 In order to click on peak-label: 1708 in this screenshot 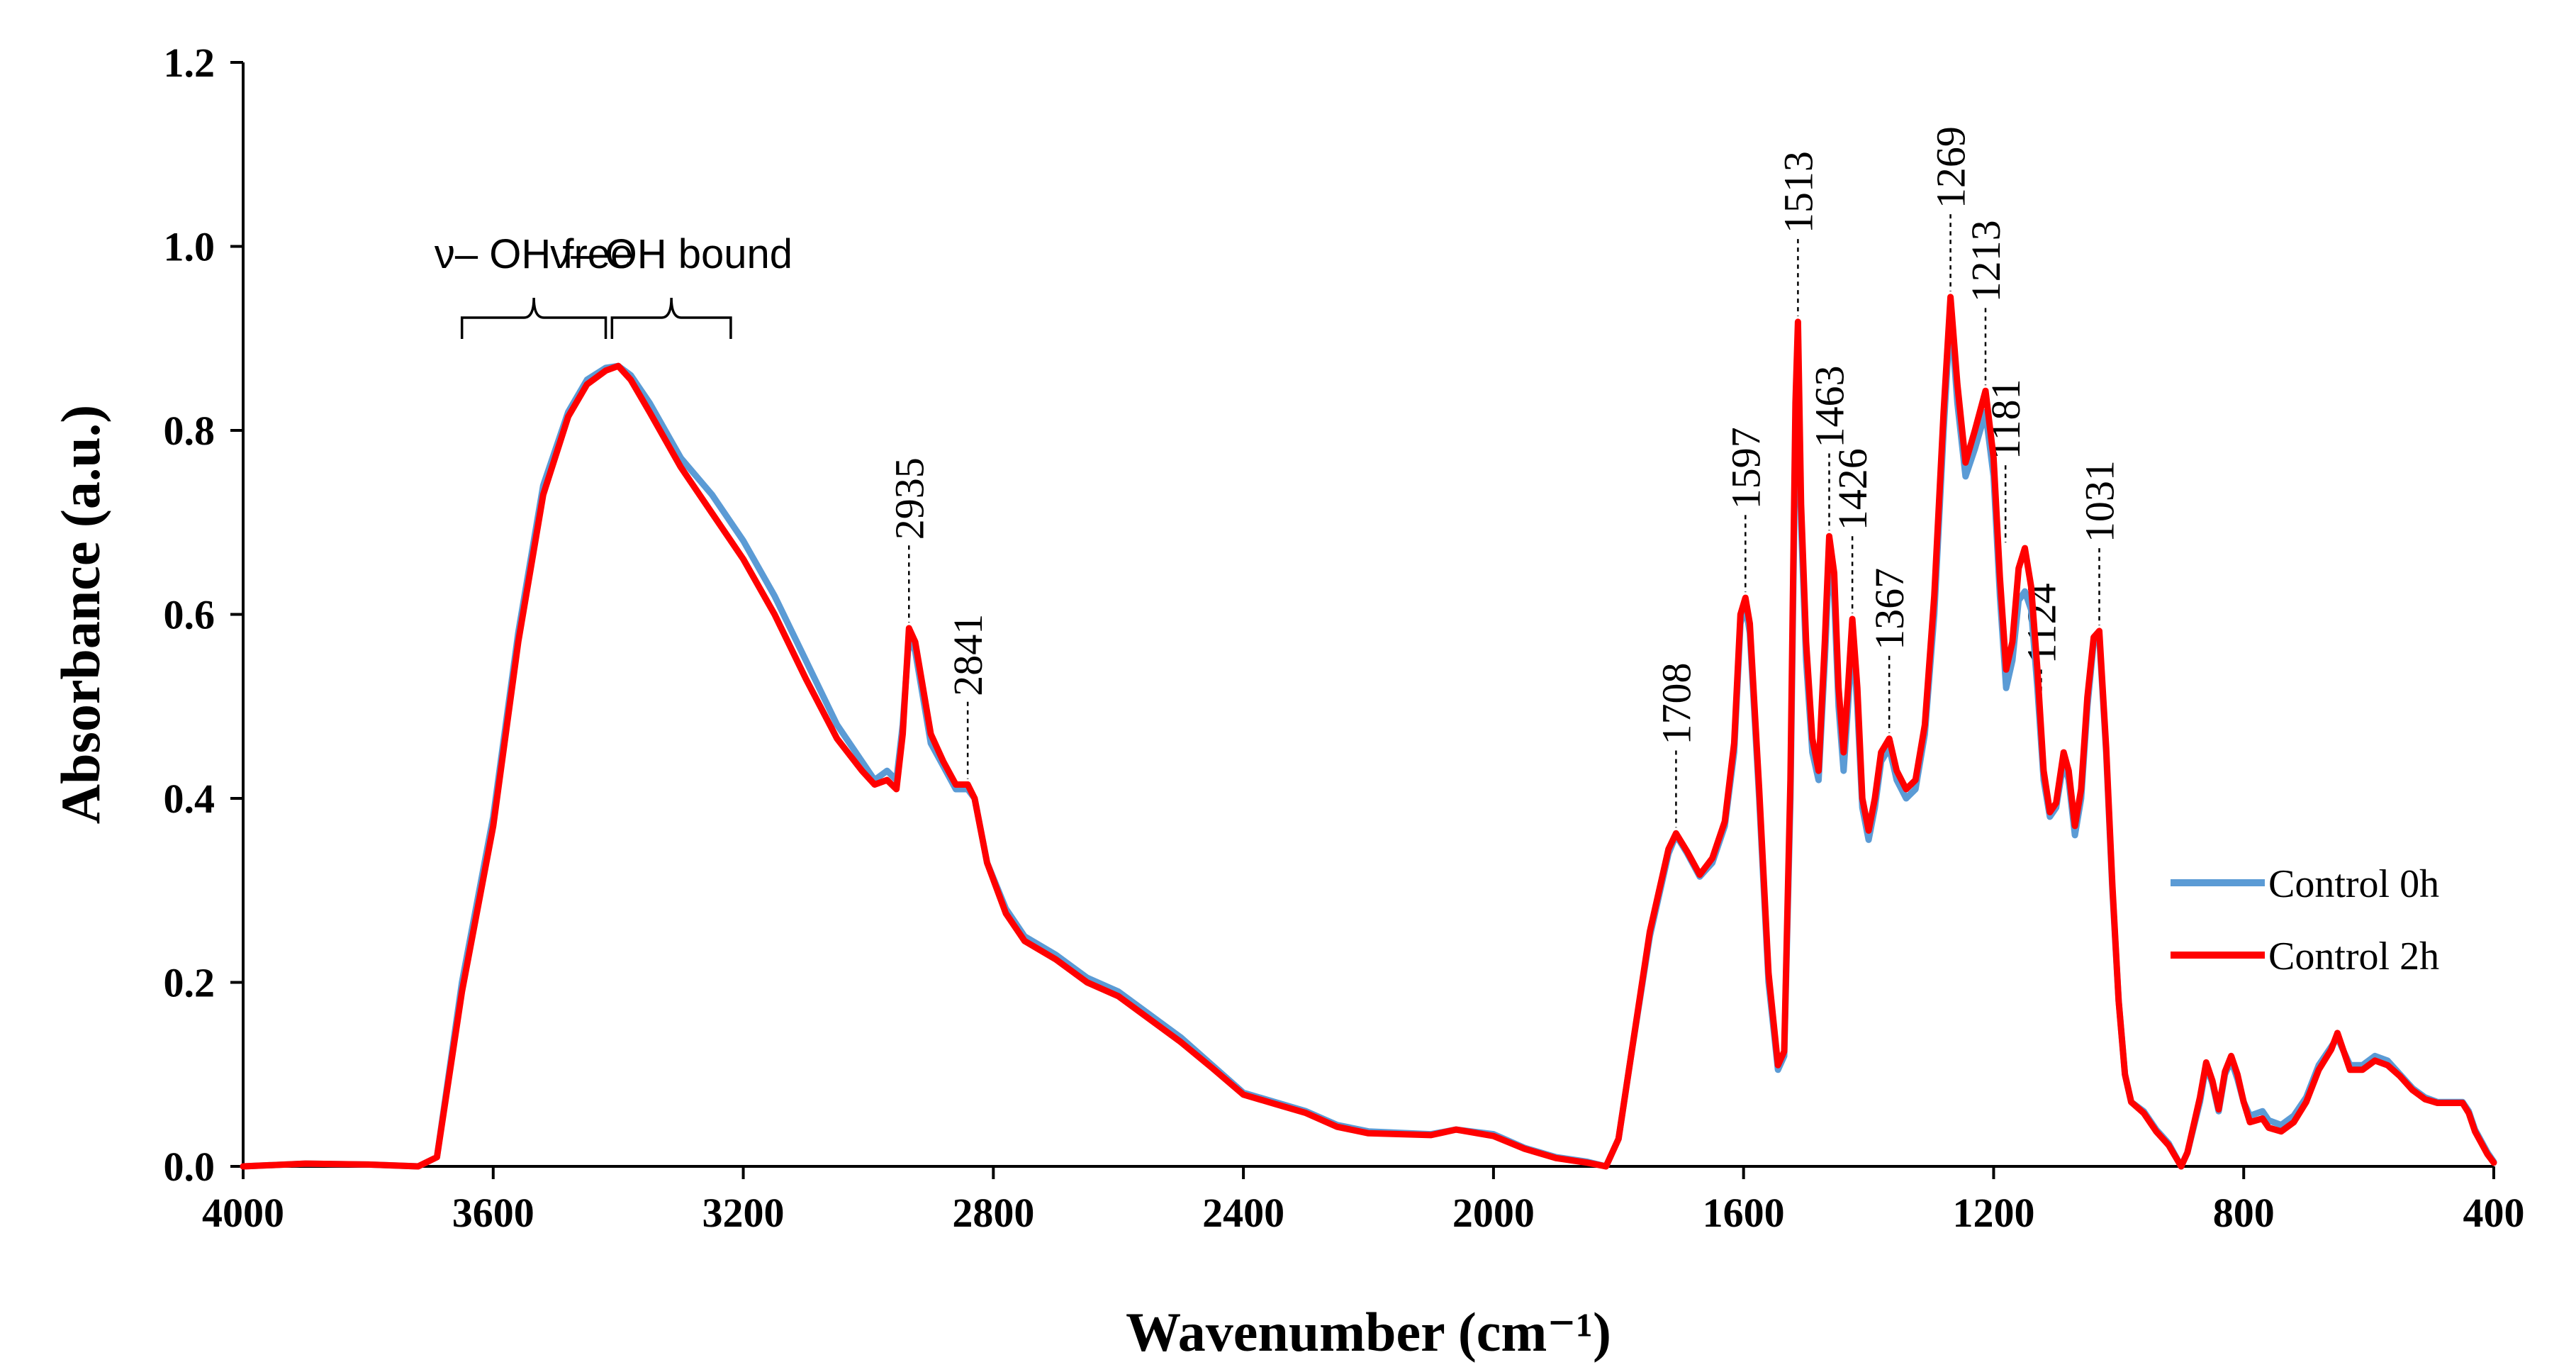, I will do `click(1676, 704)`.